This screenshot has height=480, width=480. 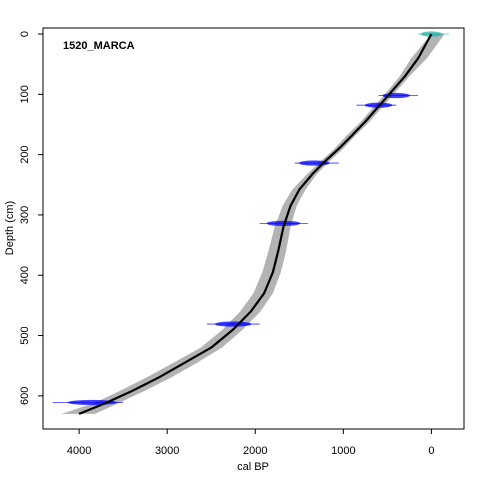 I want to click on x-tick-label: 3000, so click(x=167, y=451).